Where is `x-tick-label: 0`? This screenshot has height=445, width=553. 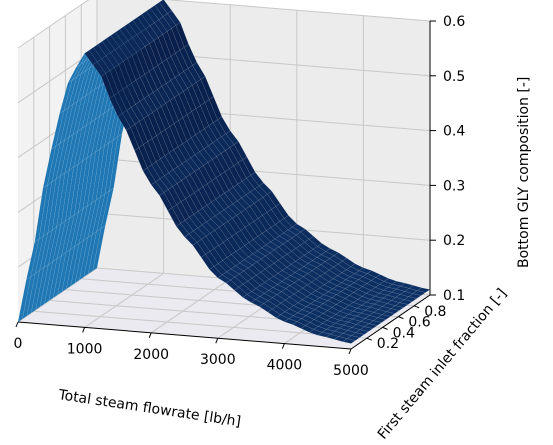 x-tick-label: 0 is located at coordinates (18, 344).